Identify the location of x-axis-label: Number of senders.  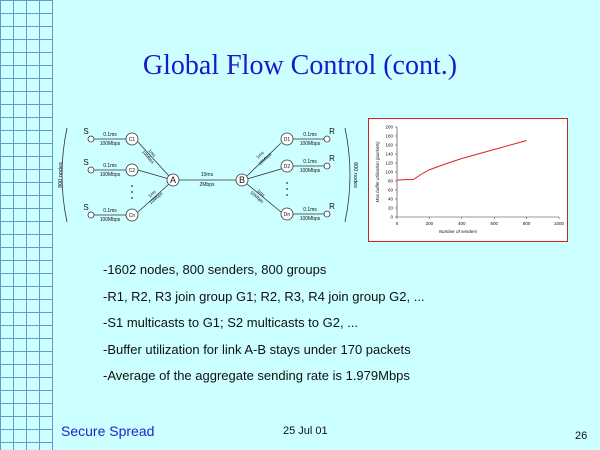
(458, 231).